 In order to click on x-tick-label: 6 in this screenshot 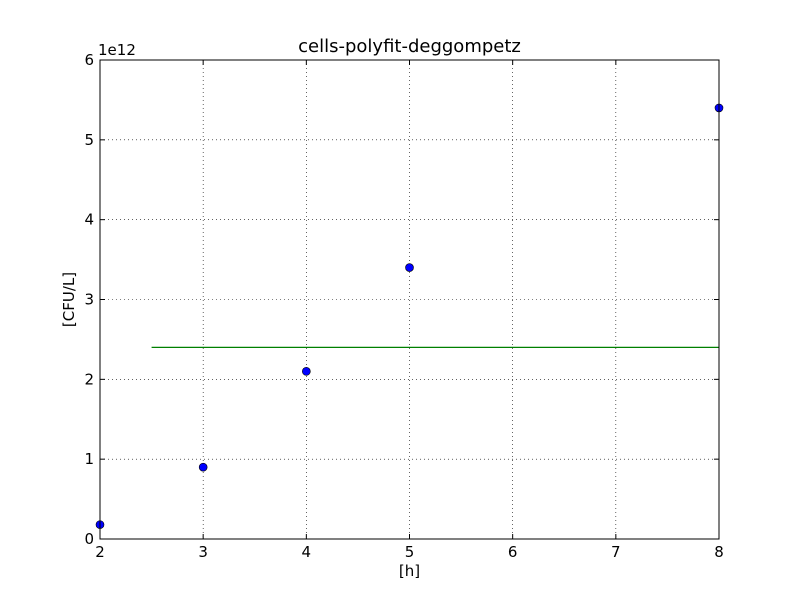, I will do `click(513, 552)`.